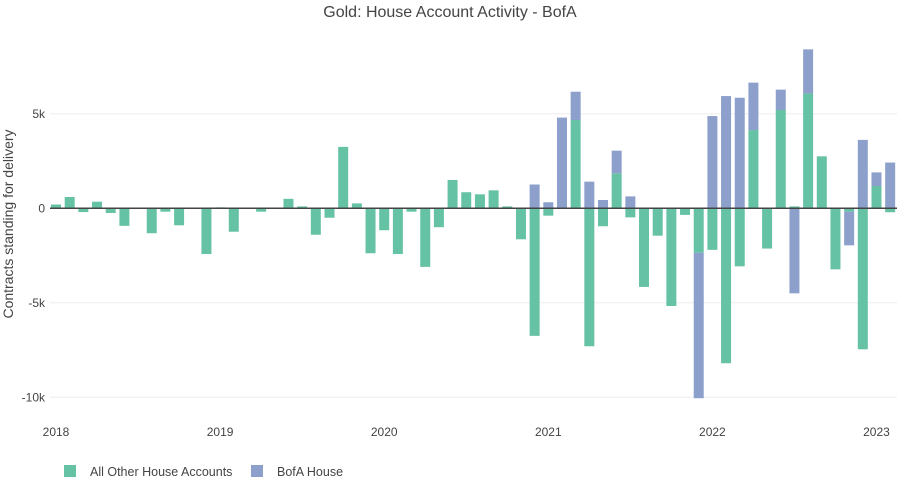 The image size is (900, 486). I want to click on x-tick-label: 2023, so click(876, 432).